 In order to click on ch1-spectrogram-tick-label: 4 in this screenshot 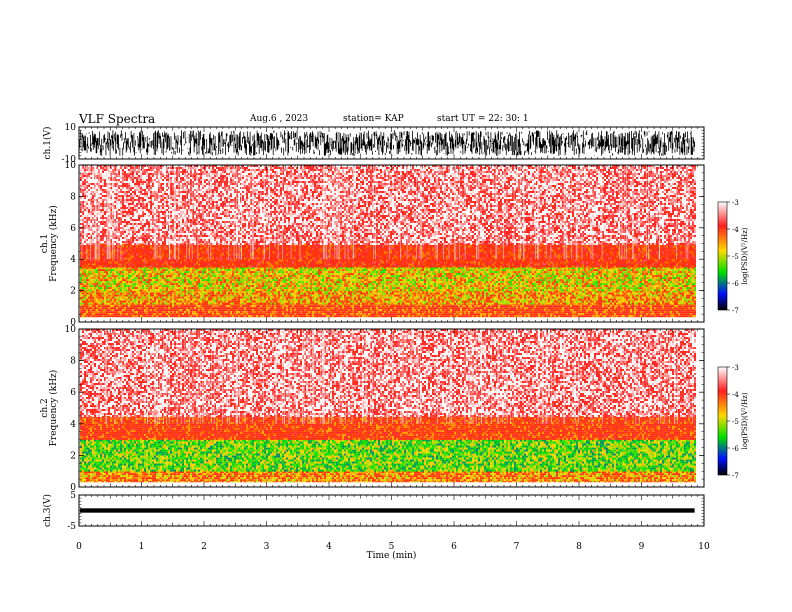, I will do `click(73, 260)`.